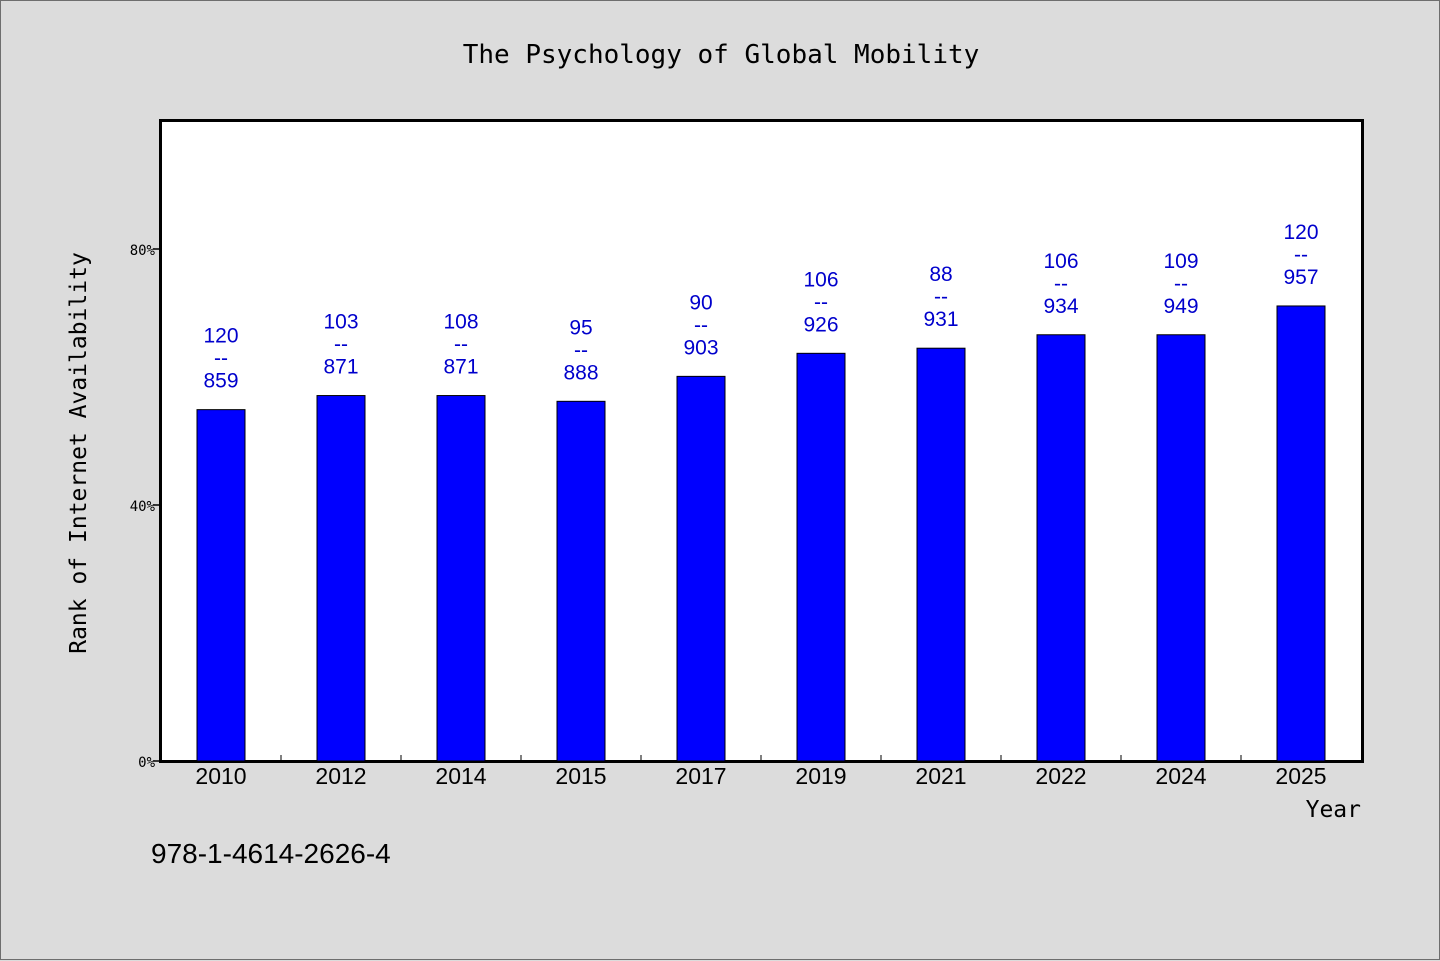 This screenshot has height=961, width=1440. What do you see at coordinates (1300, 776) in the screenshot?
I see `x-tick-label: 2025` at bounding box center [1300, 776].